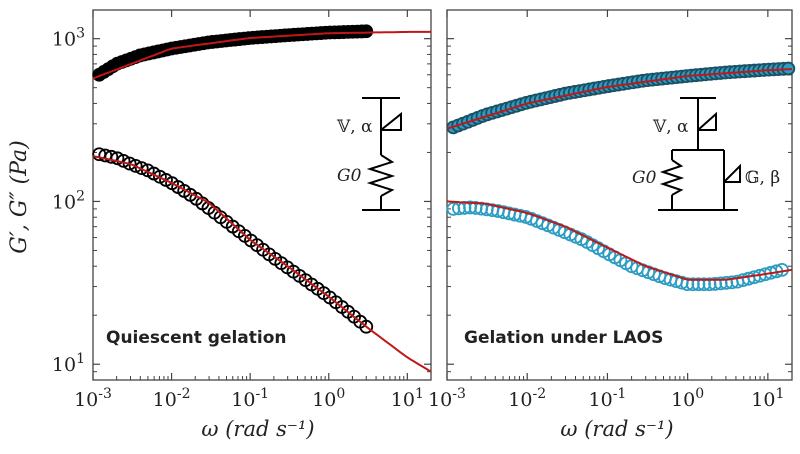 The image size is (800, 454). I want to click on right-model-diagram, so click(699, 154).